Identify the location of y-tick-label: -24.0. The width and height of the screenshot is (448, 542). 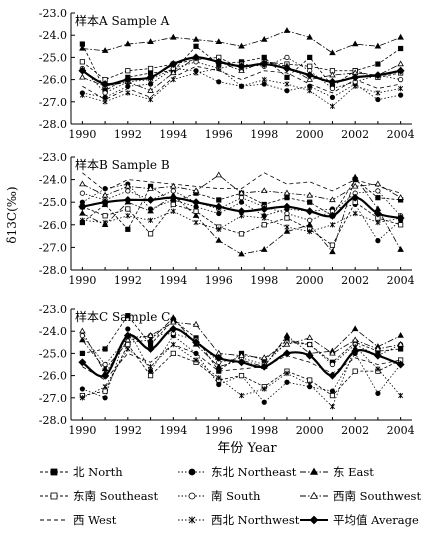
(53, 180).